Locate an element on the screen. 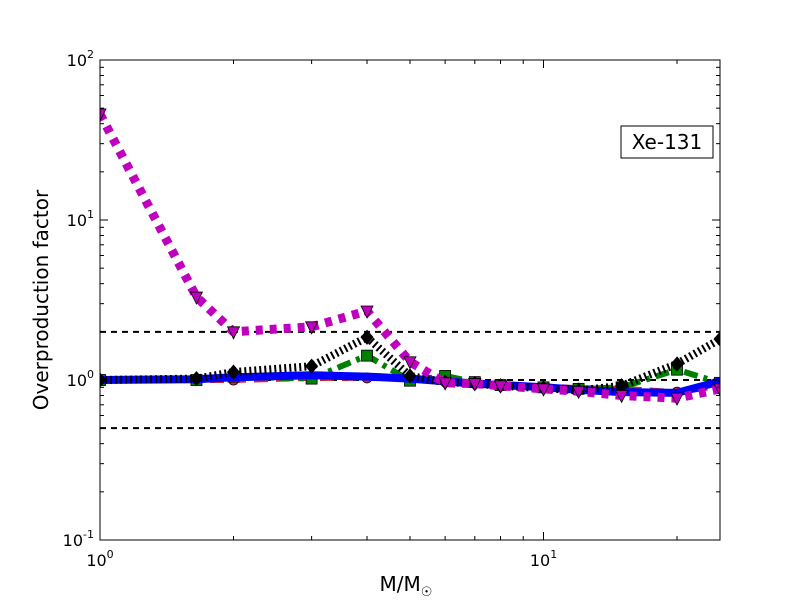 This screenshot has height=600, width=800. annotation-box: Xe-131 is located at coordinates (667, 142).